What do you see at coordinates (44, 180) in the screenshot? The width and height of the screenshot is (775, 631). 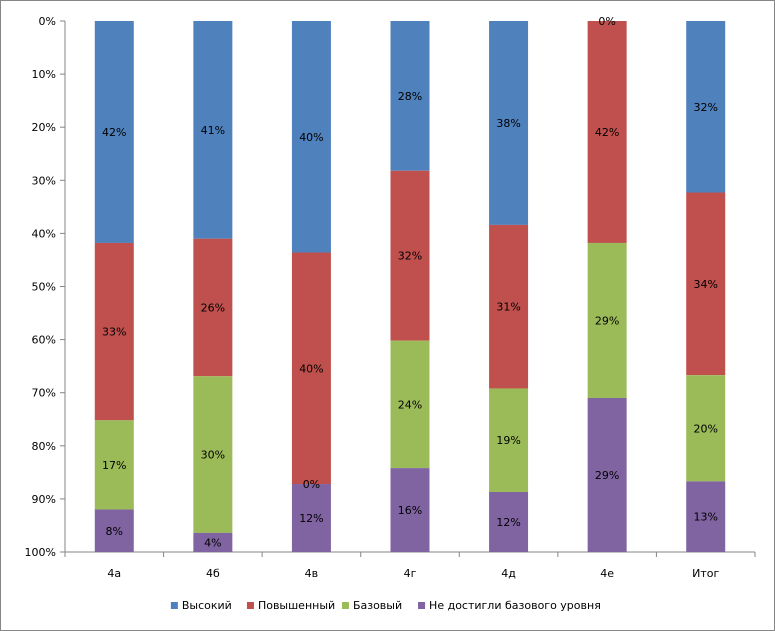 I see `y-tick-label: 30%` at bounding box center [44, 180].